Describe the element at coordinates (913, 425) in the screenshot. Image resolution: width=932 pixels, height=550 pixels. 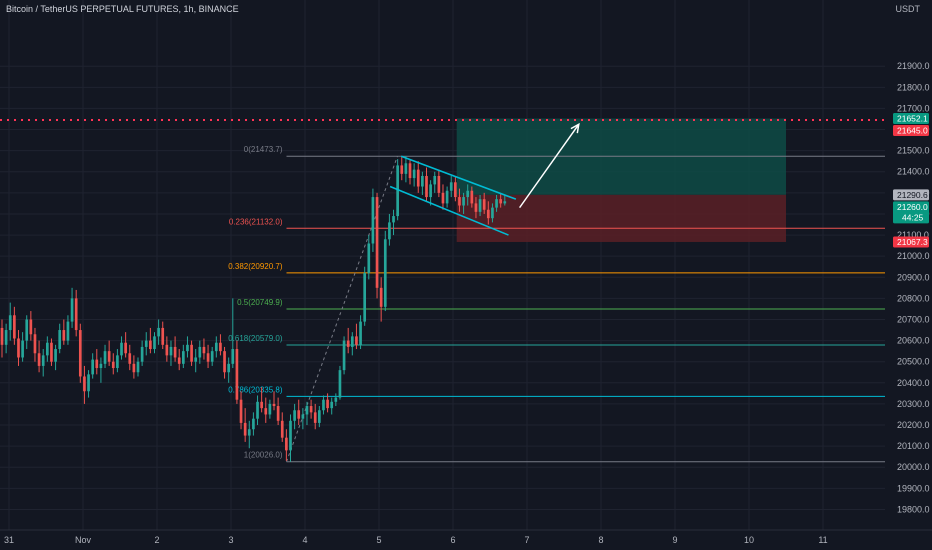
I see `y-tick-label: 20200.0` at that location.